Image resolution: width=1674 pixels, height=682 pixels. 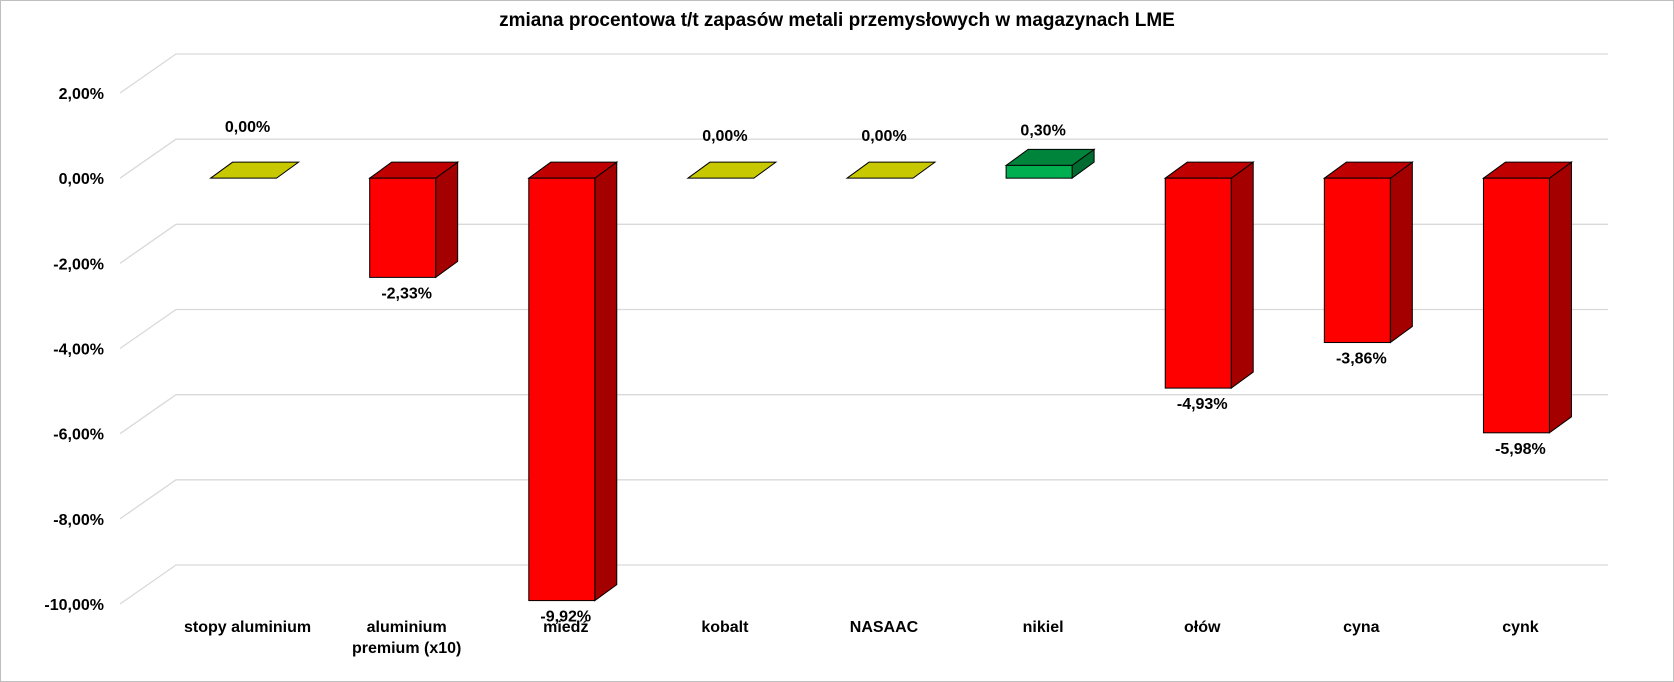 I want to click on data-label: 0,30%, so click(x=1042, y=130).